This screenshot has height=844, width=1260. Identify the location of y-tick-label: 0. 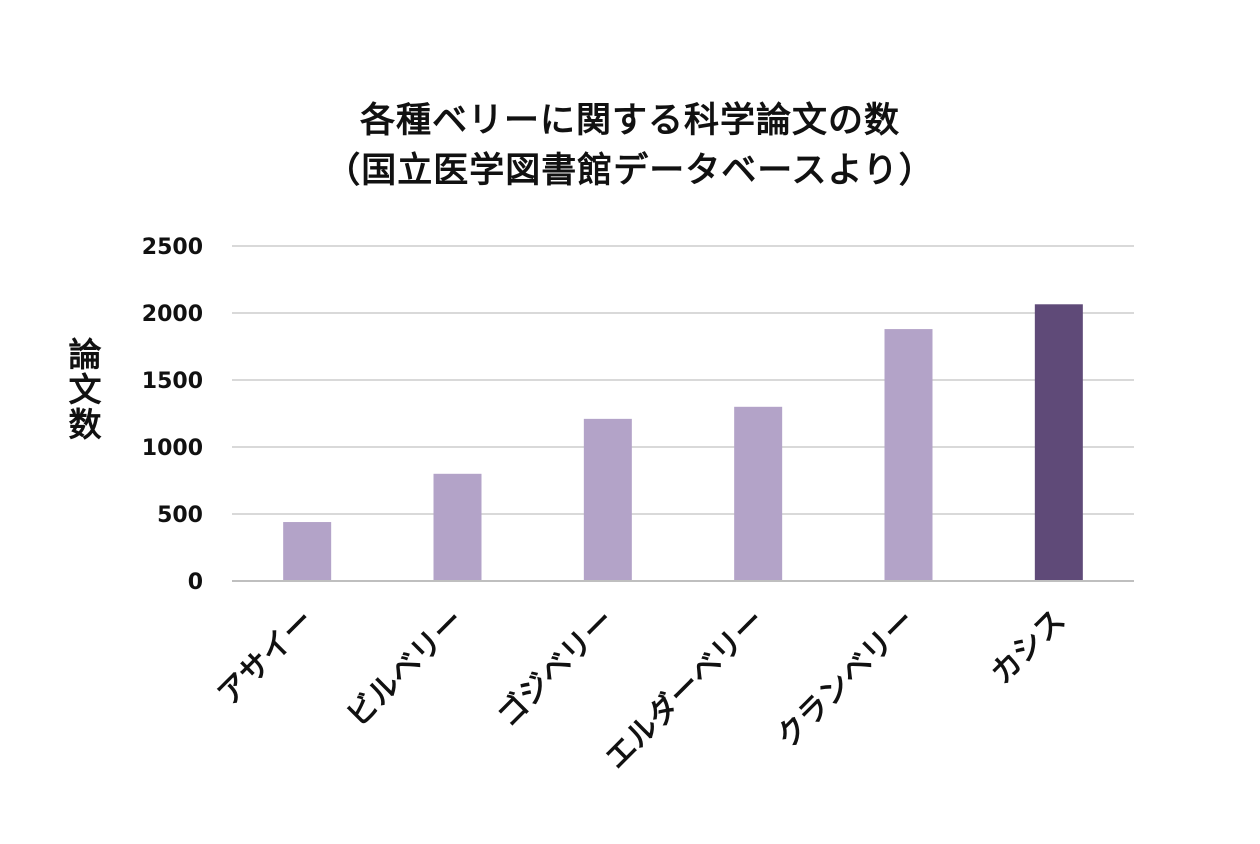
(195, 582).